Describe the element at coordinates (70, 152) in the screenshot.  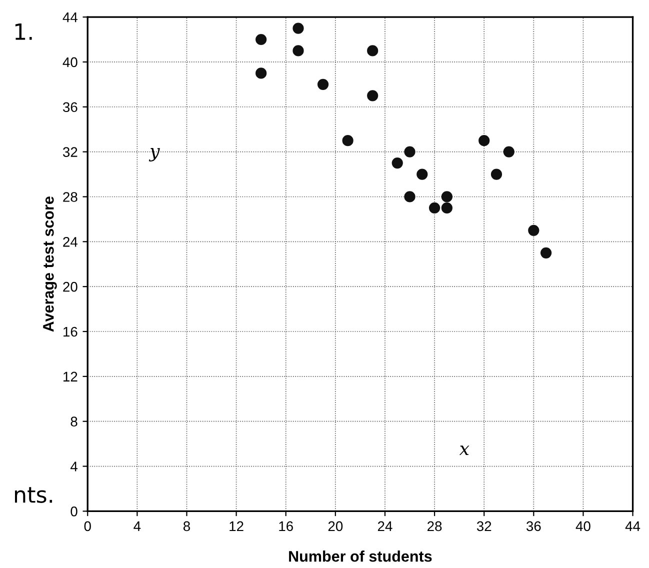
I see `y-tick-label: 32` at that location.